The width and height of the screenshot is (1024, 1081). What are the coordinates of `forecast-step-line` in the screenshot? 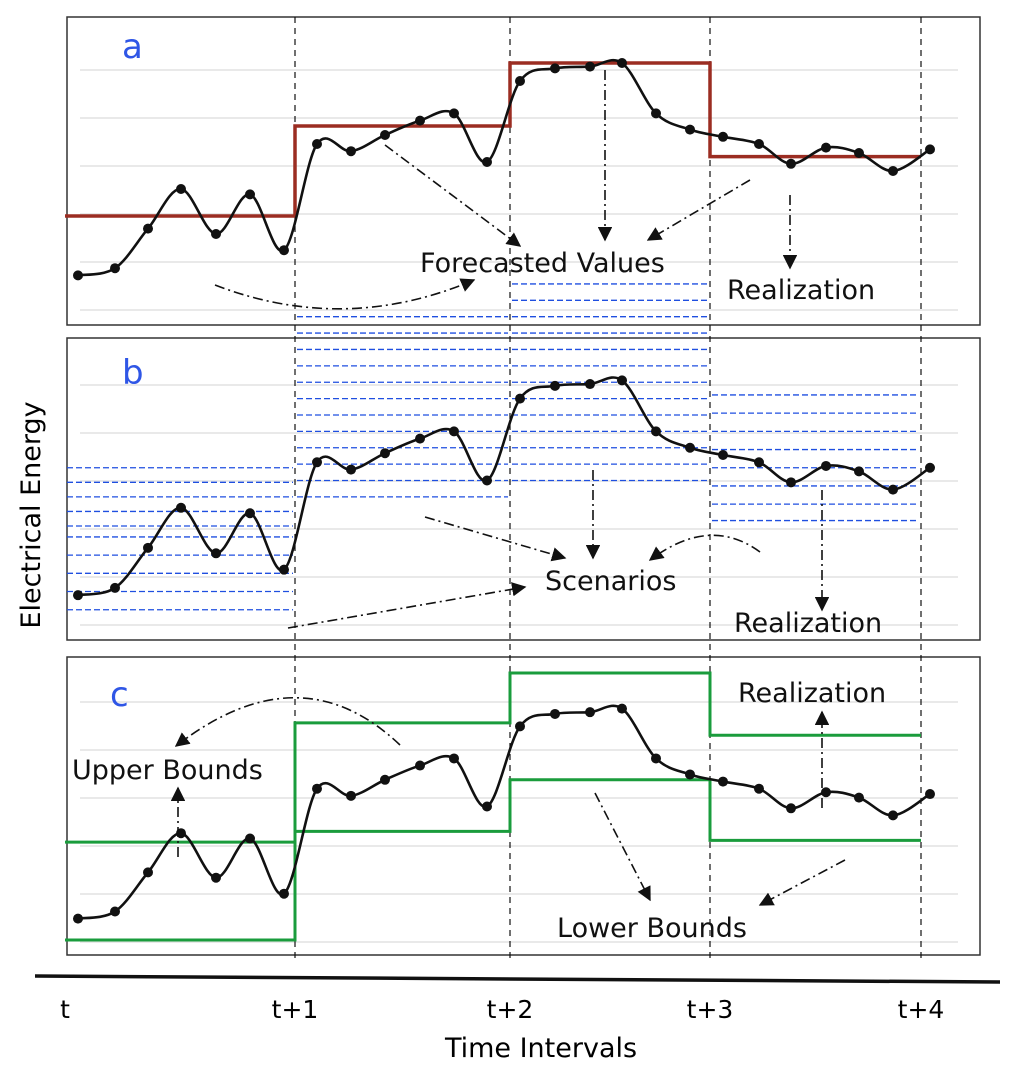 It's located at (493, 139).